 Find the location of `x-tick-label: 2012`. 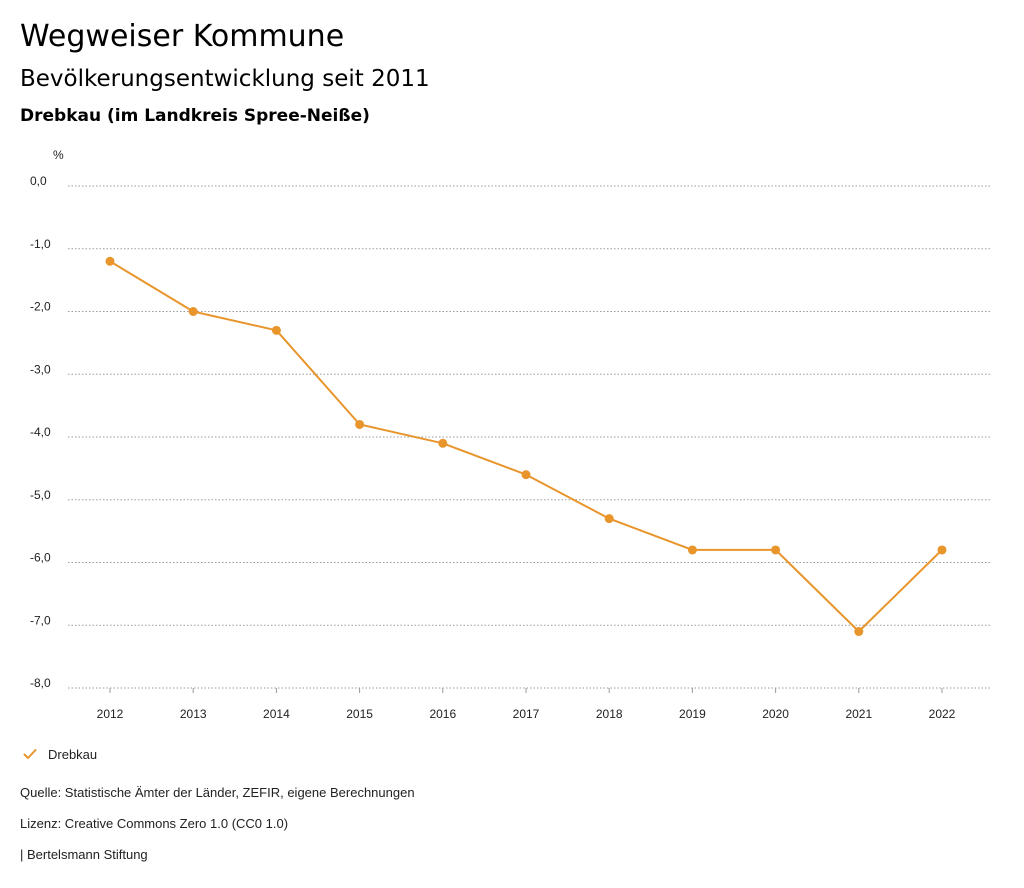

x-tick-label: 2012 is located at coordinates (110, 714).